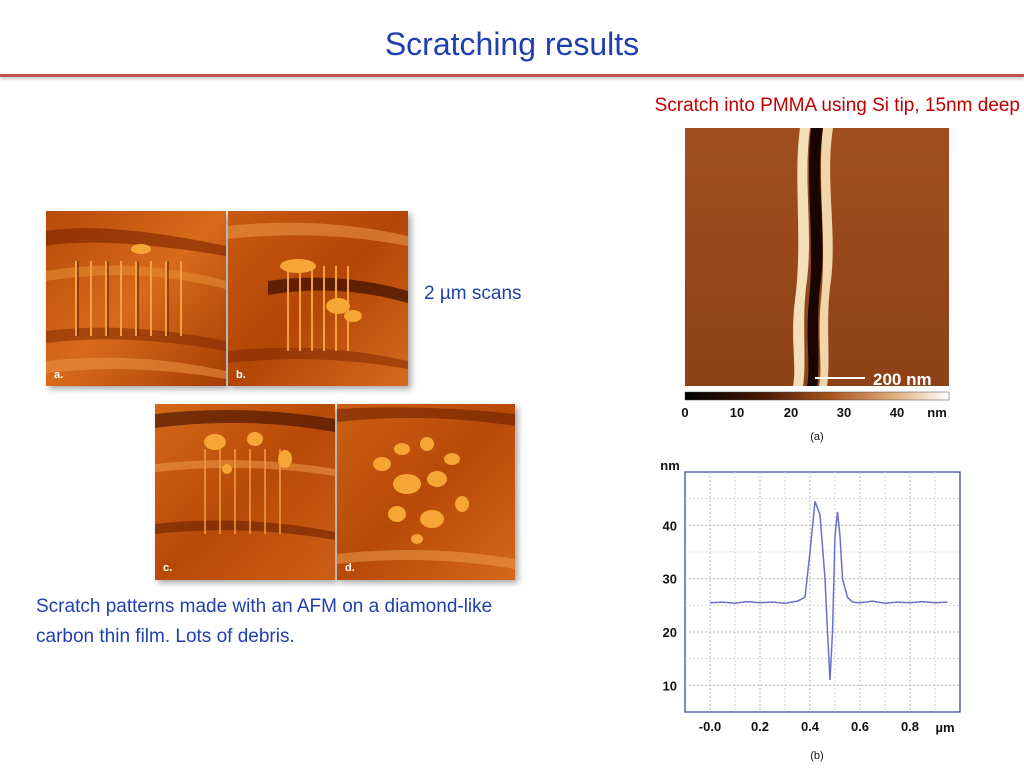 The image size is (1024, 768). What do you see at coordinates (670, 525) in the screenshot?
I see `y-tick-label: 40` at bounding box center [670, 525].